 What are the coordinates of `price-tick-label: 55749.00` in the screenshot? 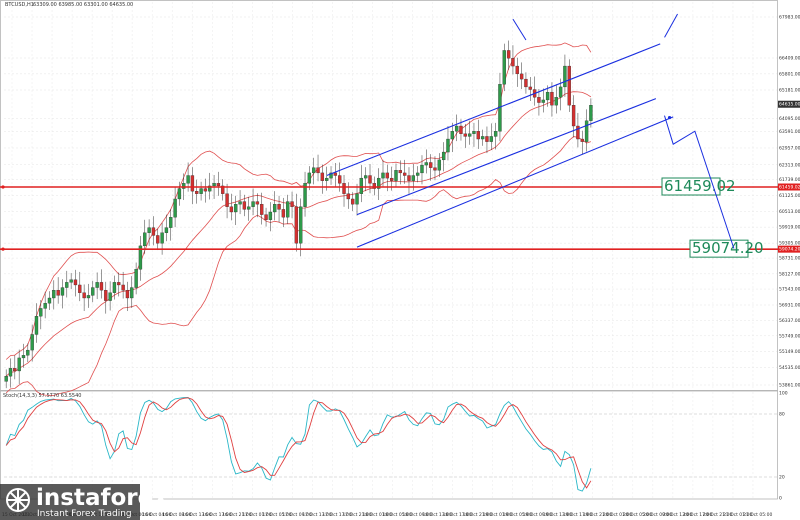 It's located at (789, 336).